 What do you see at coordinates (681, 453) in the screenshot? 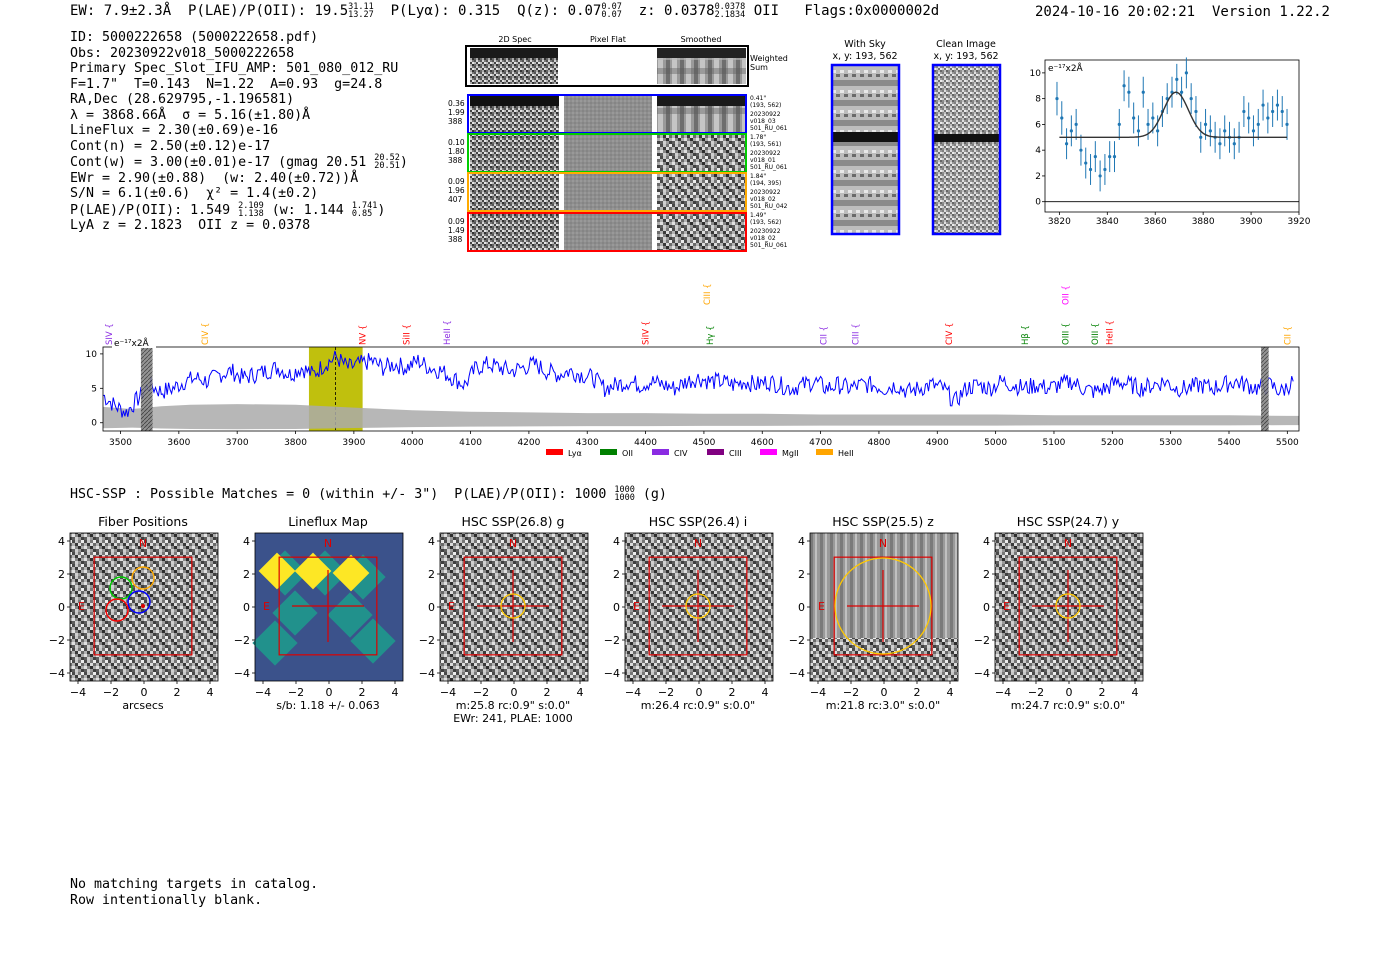
I see `legend-label: CIV` at bounding box center [681, 453].